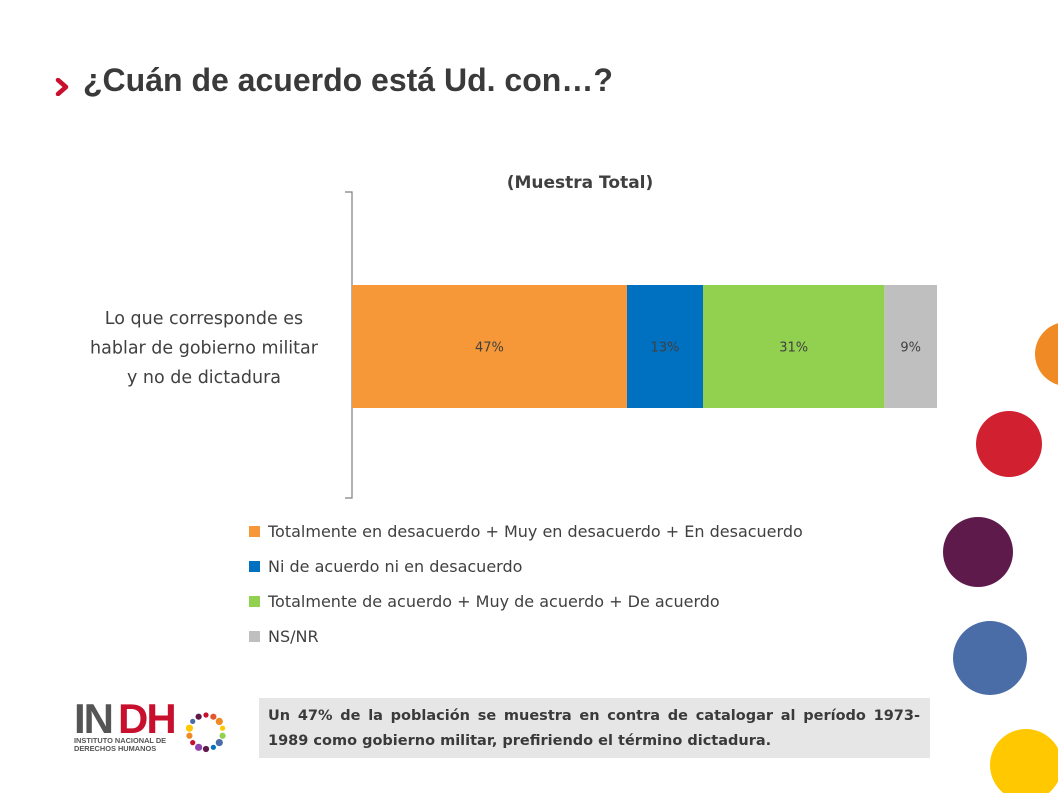 The width and height of the screenshot is (1058, 793). I want to click on svg-text: IN, so click(93, 718).